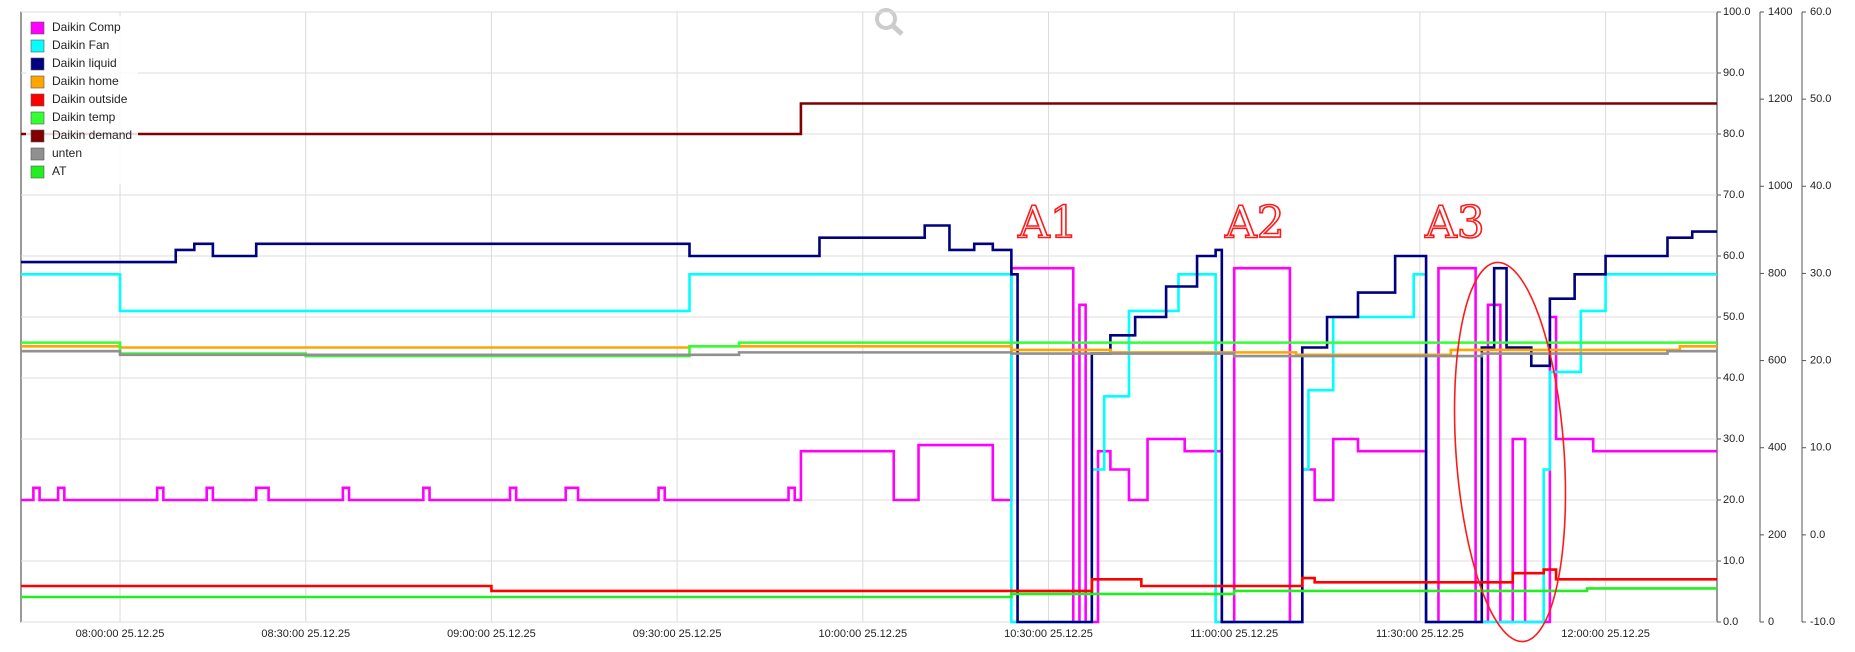  What do you see at coordinates (92, 135) in the screenshot?
I see `legend-label: Daikin demand` at bounding box center [92, 135].